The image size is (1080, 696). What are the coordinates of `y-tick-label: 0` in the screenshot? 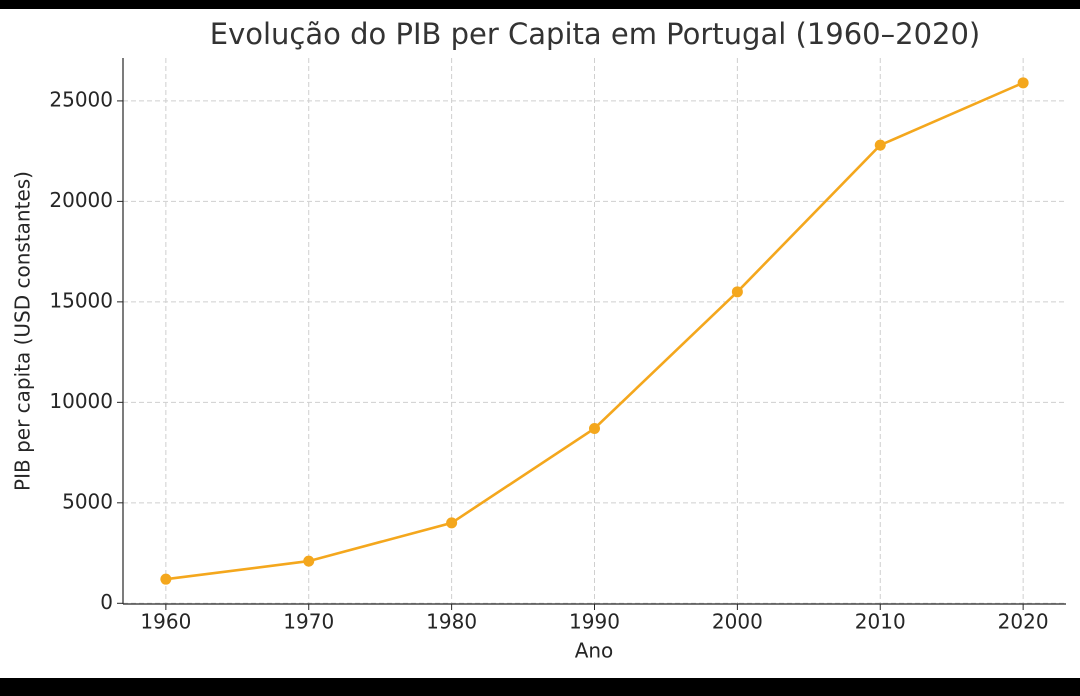 It's located at (106, 602).